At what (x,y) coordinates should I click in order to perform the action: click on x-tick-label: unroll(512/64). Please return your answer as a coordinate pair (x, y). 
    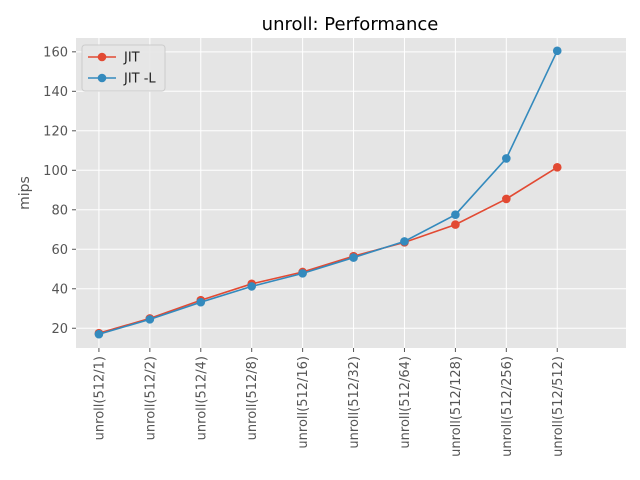
    Looking at the image, I should click on (405, 402).